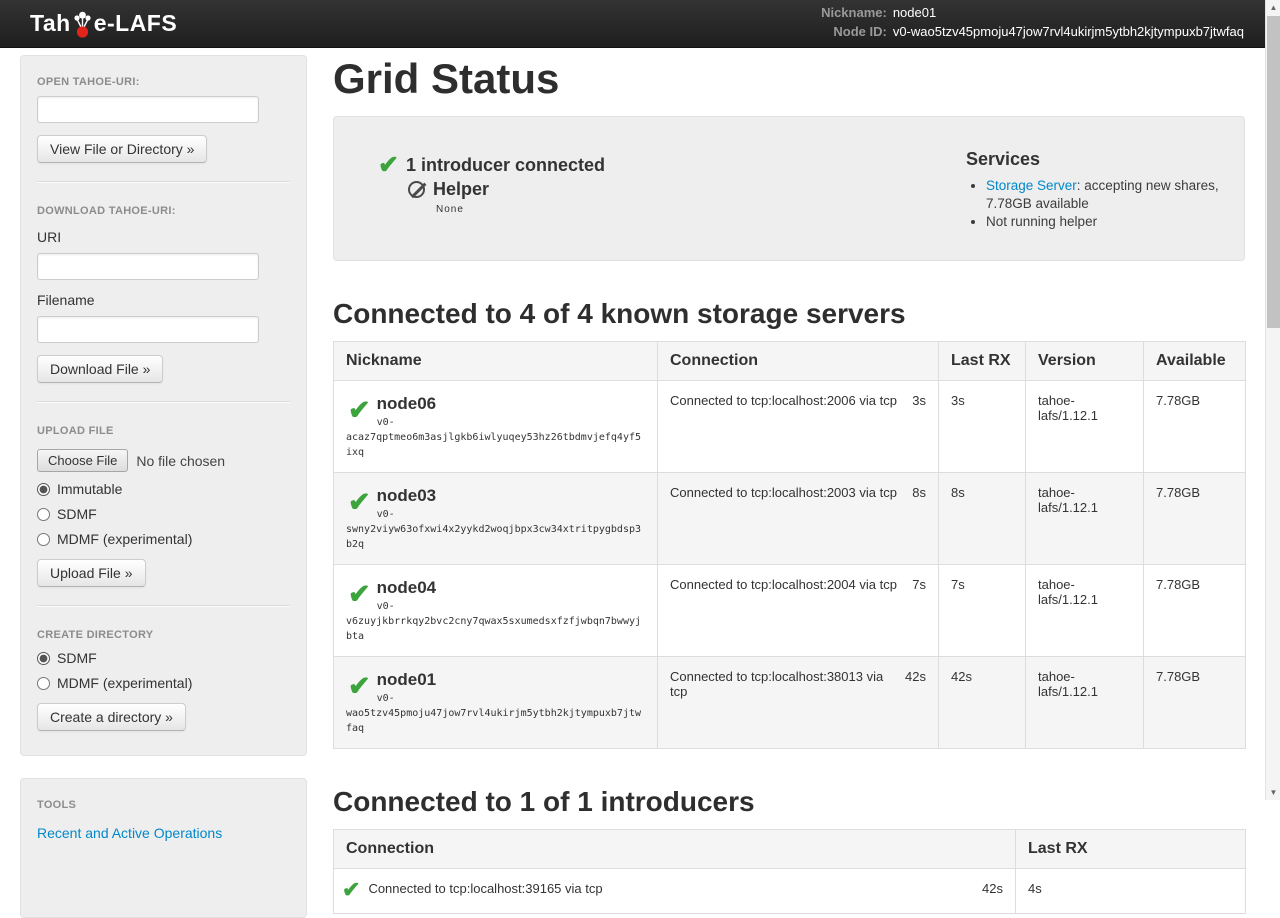 This screenshot has height=918, width=1280. What do you see at coordinates (75, 431) in the screenshot?
I see `upload-file-label: UPLOAD FILE` at bounding box center [75, 431].